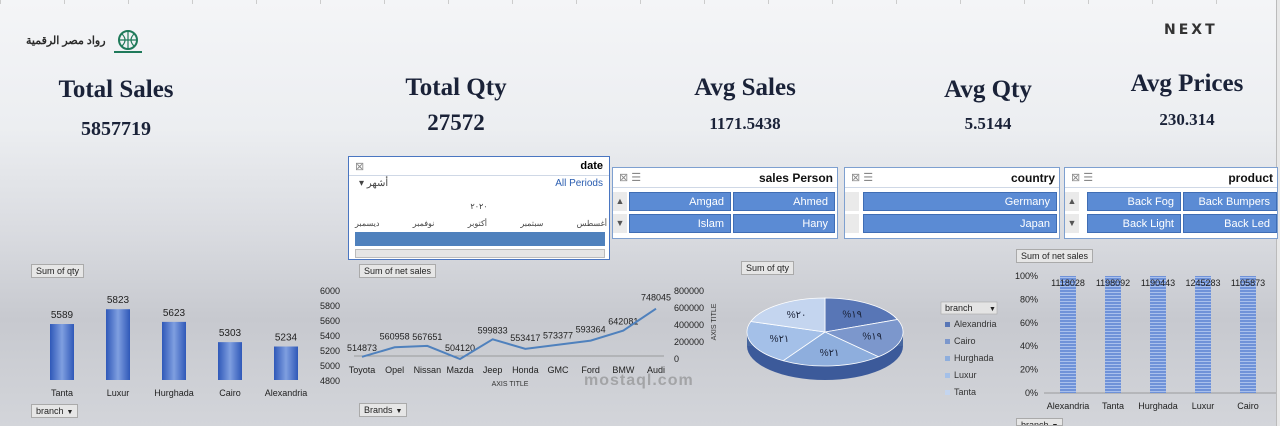 The image size is (1280, 426). Describe the element at coordinates (525, 370) in the screenshot. I see `x-tick-label: Honda` at that location.